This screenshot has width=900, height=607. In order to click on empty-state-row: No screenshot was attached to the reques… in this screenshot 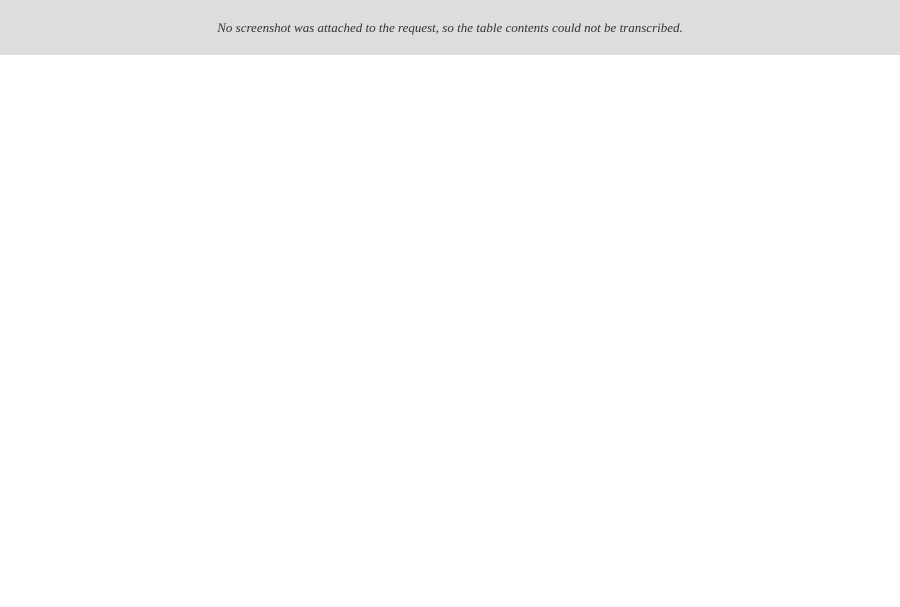, I will do `click(450, 28)`.